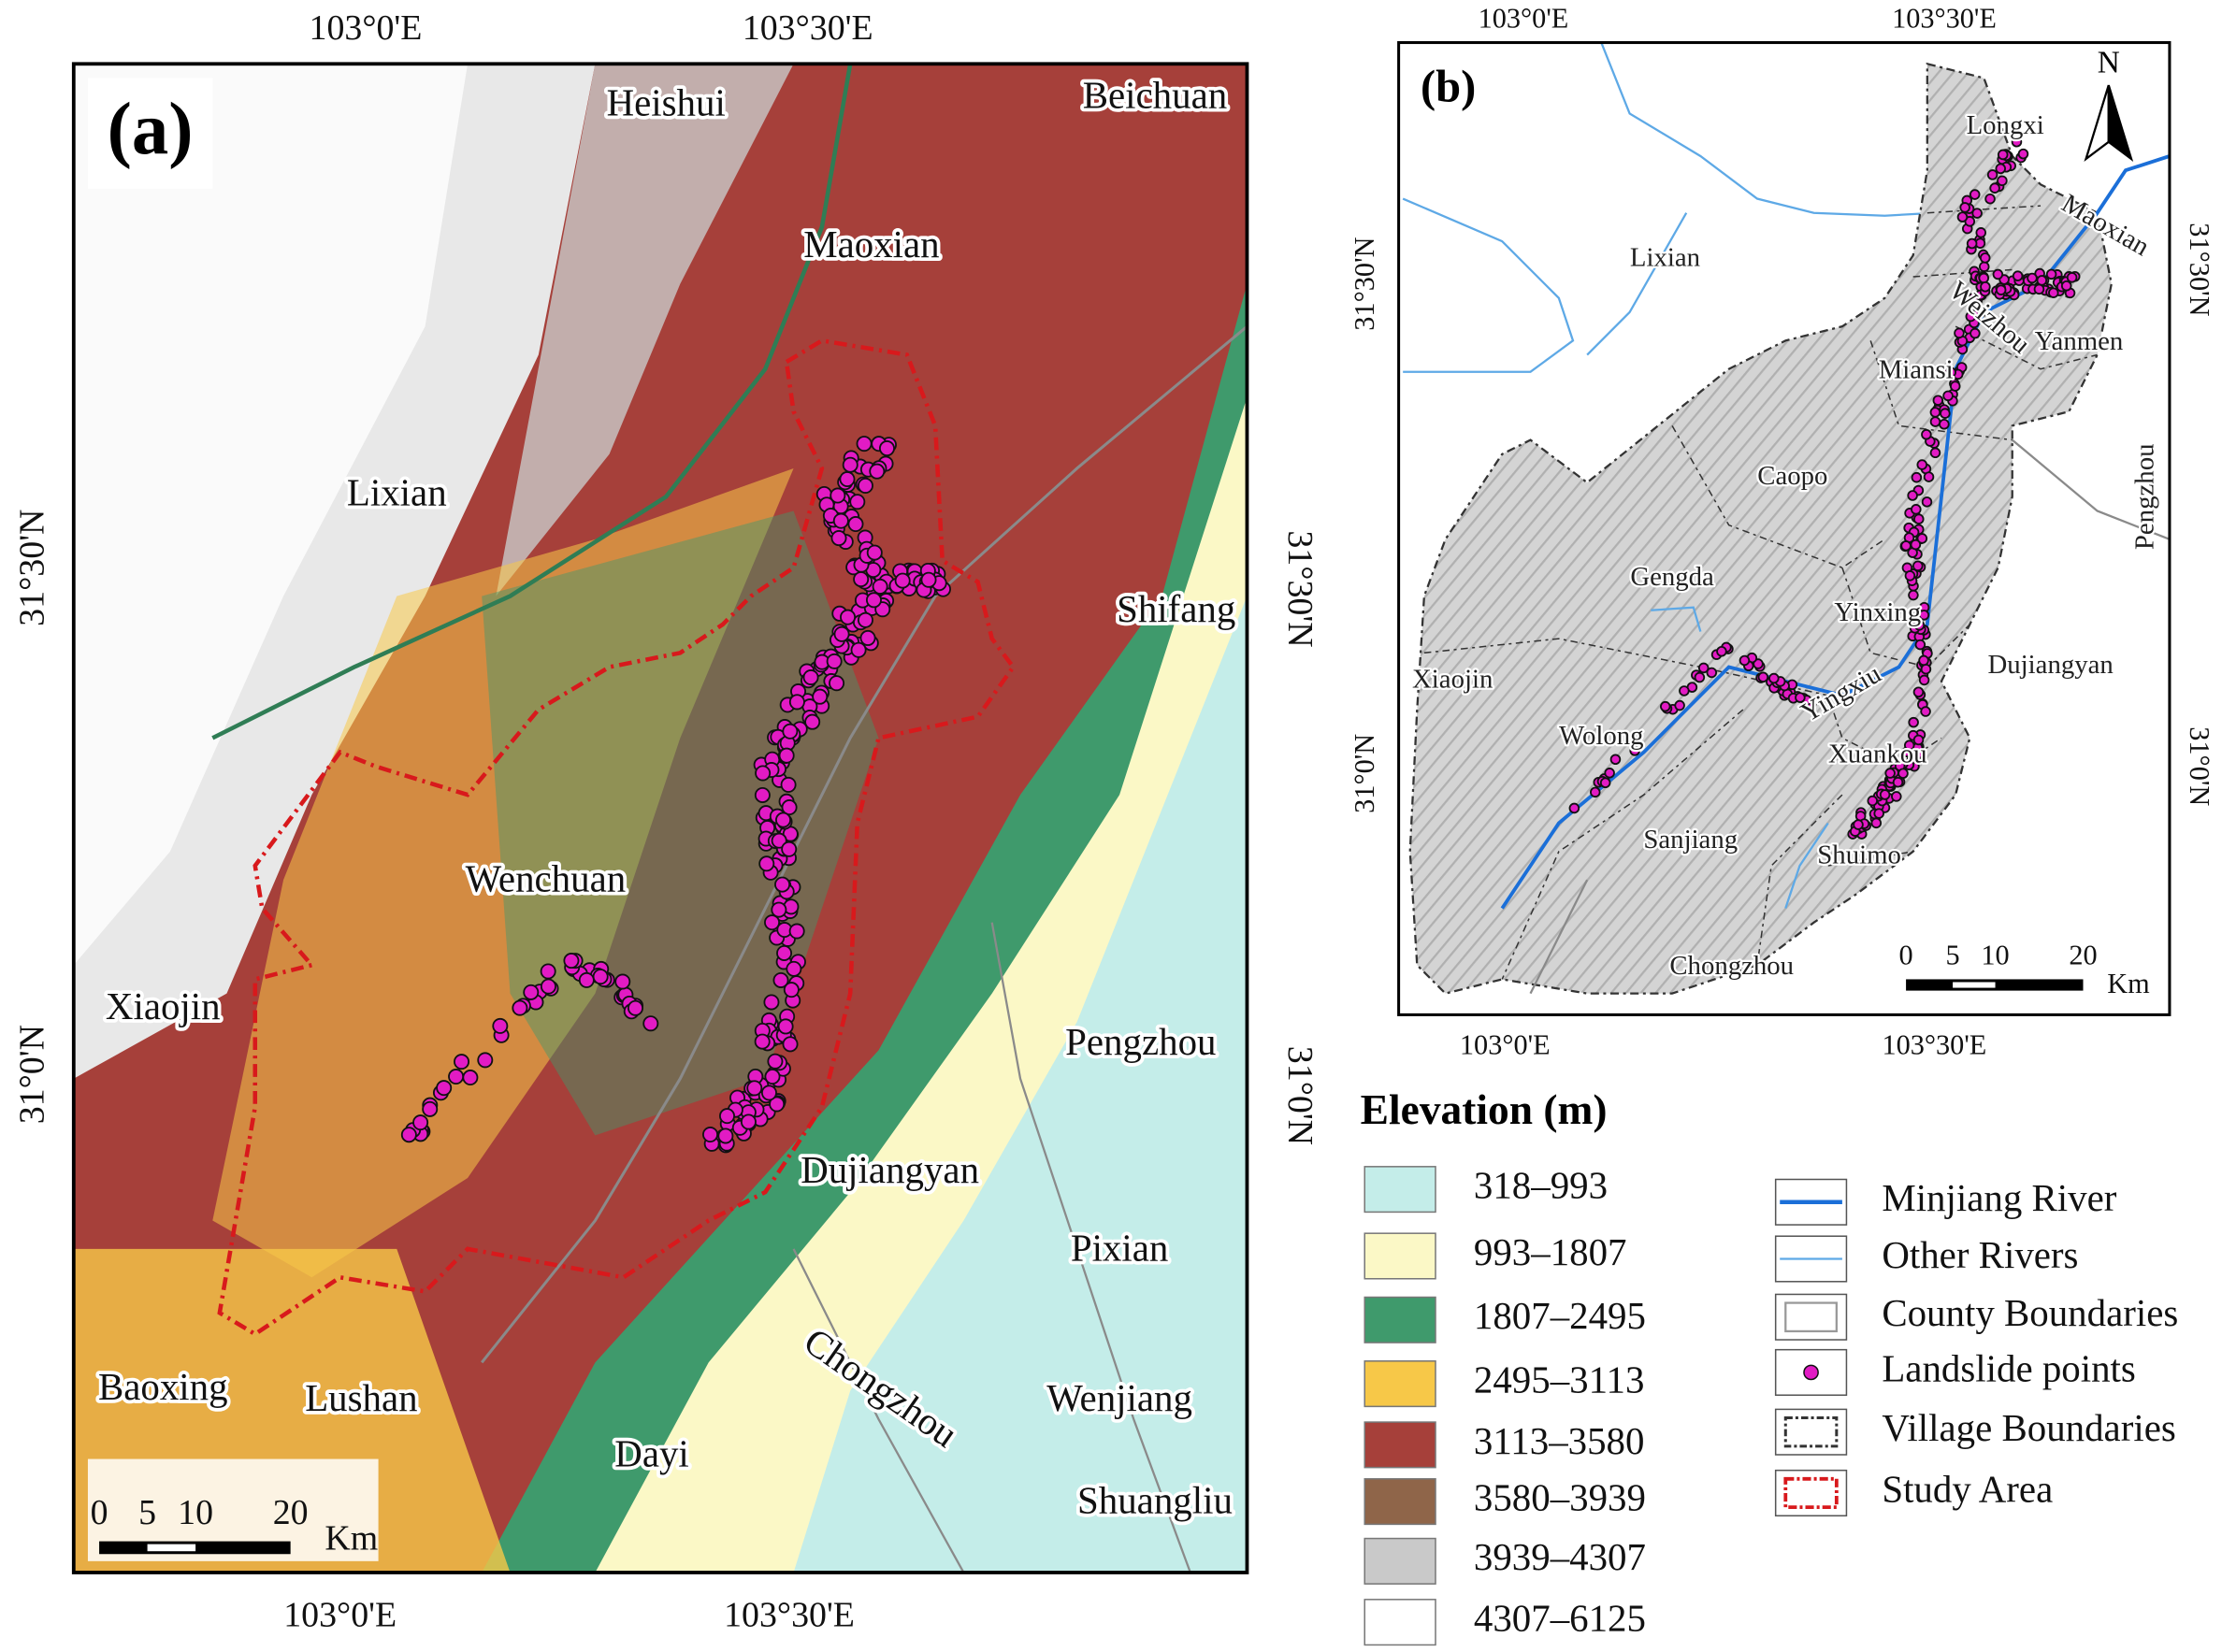  Describe the element at coordinates (652, 1453) in the screenshot. I see `place-label: Dayi` at that location.